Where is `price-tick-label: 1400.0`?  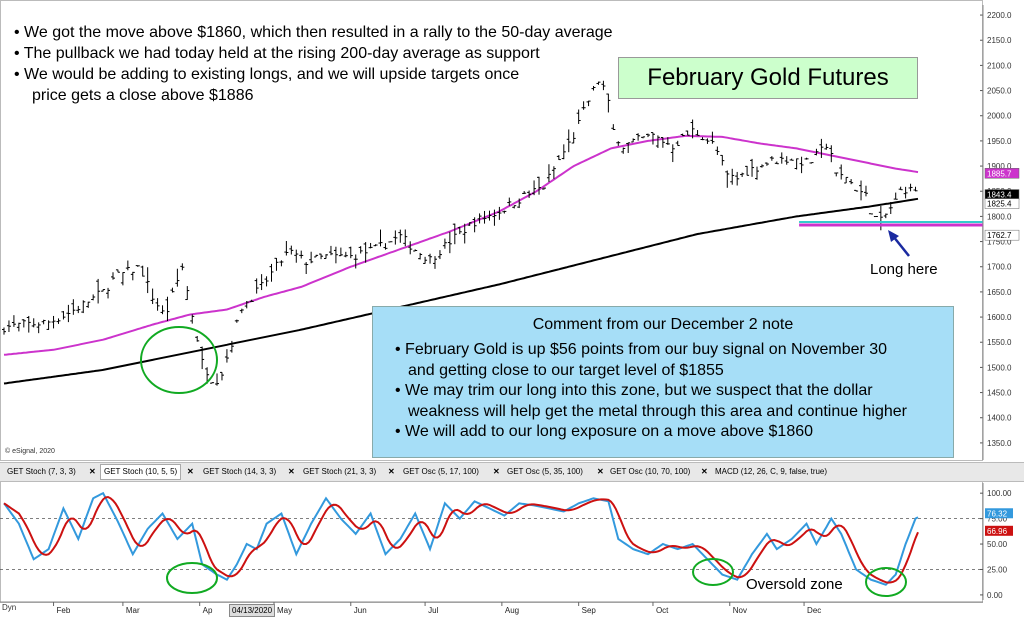
price-tick-label: 1400.0 is located at coordinates (999, 418).